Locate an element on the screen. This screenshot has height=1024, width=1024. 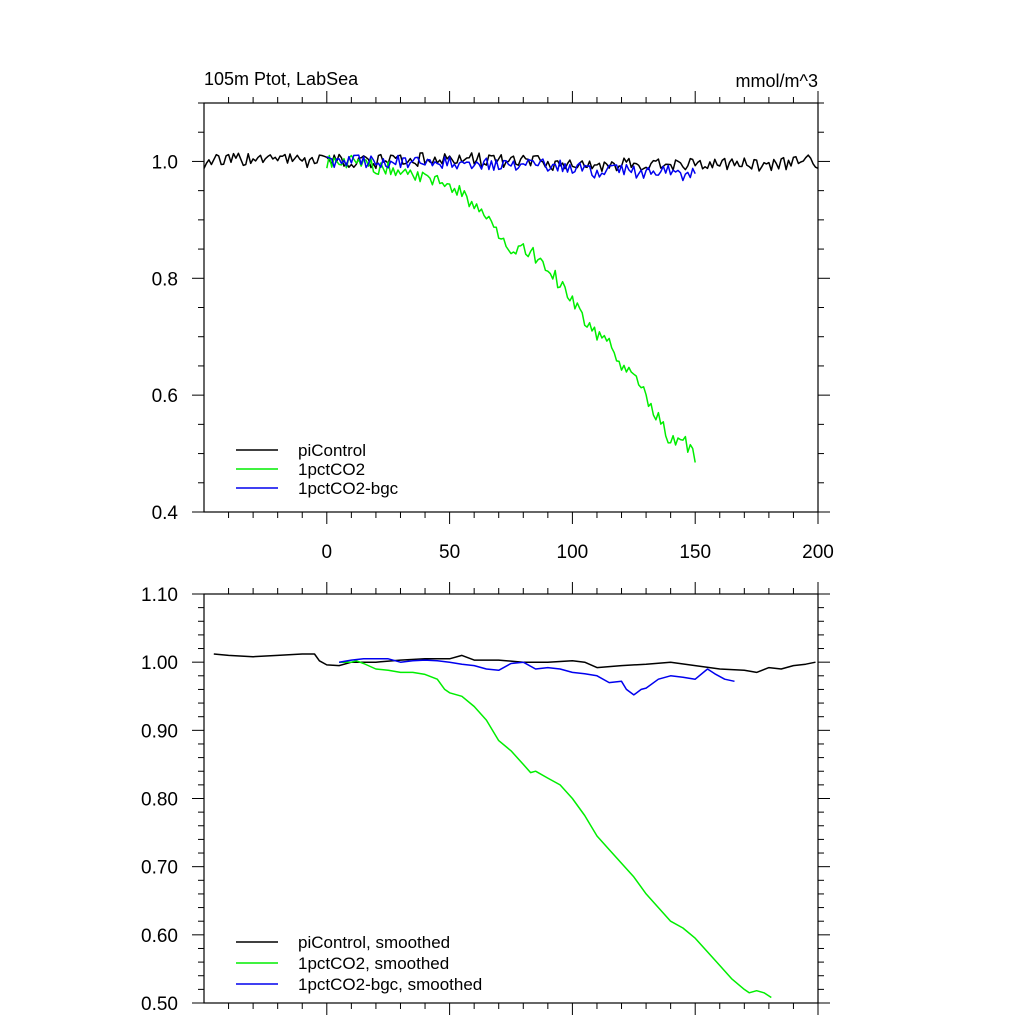
x-tick-label: 0 is located at coordinates (327, 552).